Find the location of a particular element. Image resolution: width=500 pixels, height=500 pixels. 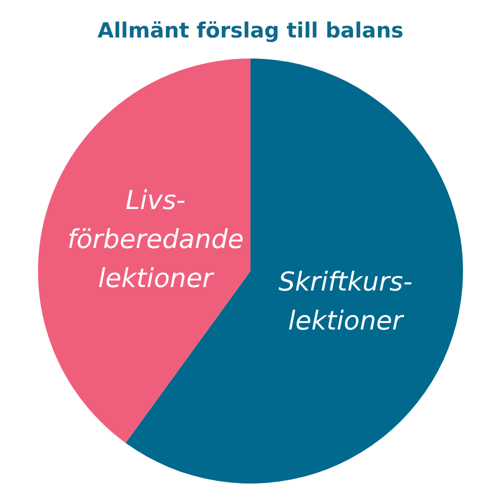

chart-title: Allmänt förslag till balans is located at coordinates (250, 30).